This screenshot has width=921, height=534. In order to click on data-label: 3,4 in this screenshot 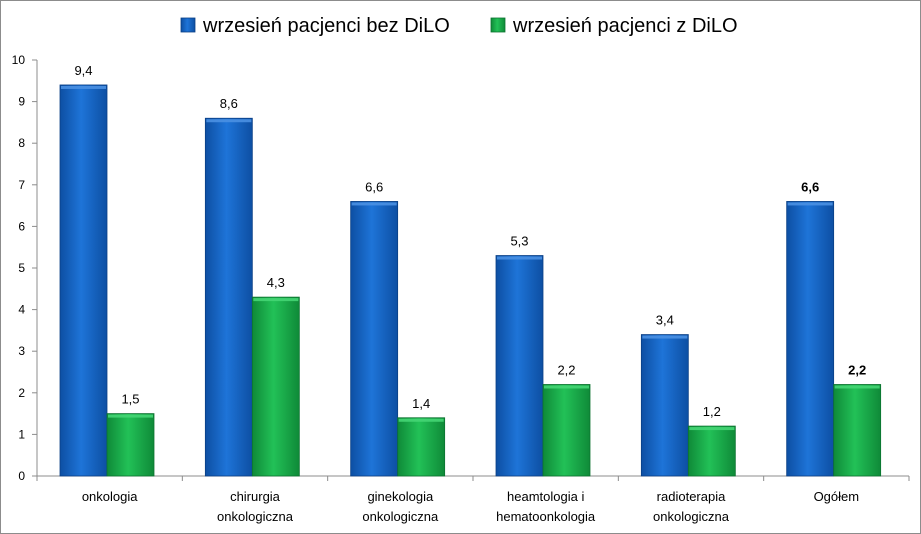, I will do `click(665, 320)`.